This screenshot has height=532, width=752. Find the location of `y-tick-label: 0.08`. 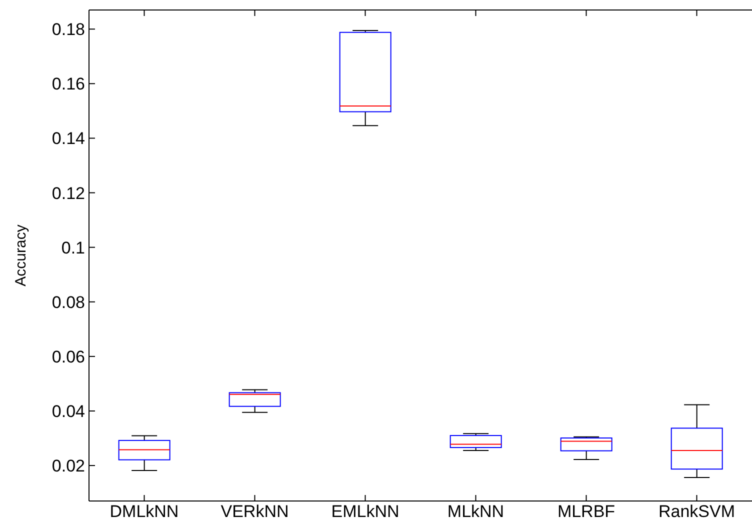

y-tick-label: 0.08 is located at coordinates (68, 302).